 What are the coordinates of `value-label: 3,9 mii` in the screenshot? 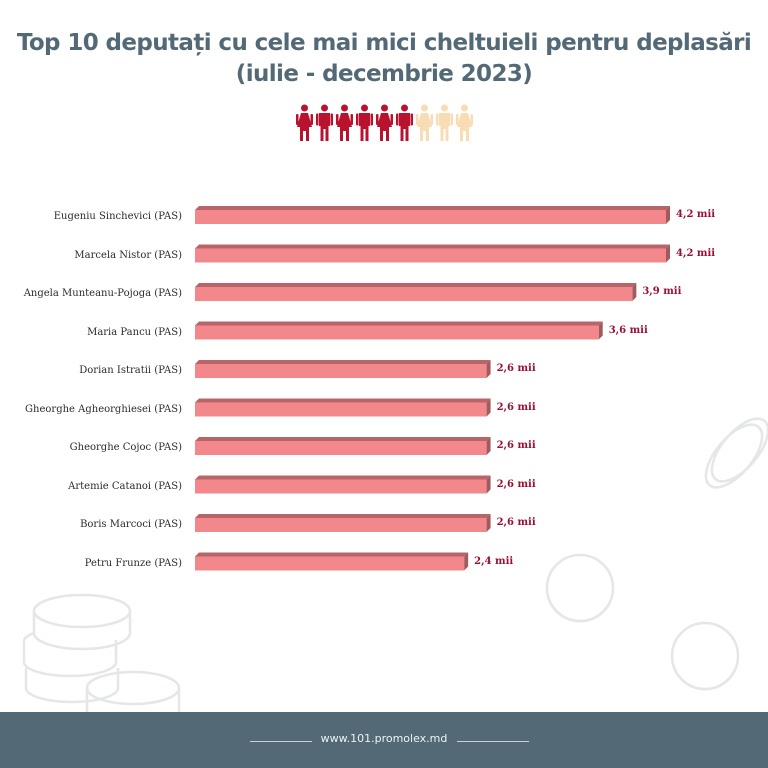 It's located at (662, 291).